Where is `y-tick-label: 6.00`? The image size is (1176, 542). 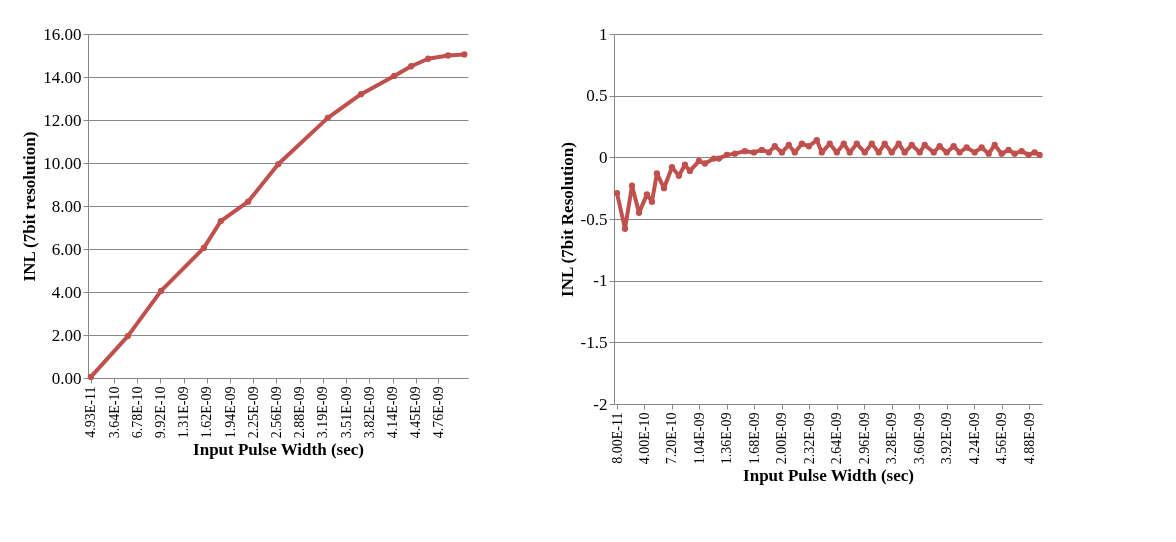 y-tick-label: 6.00 is located at coordinates (66, 249).